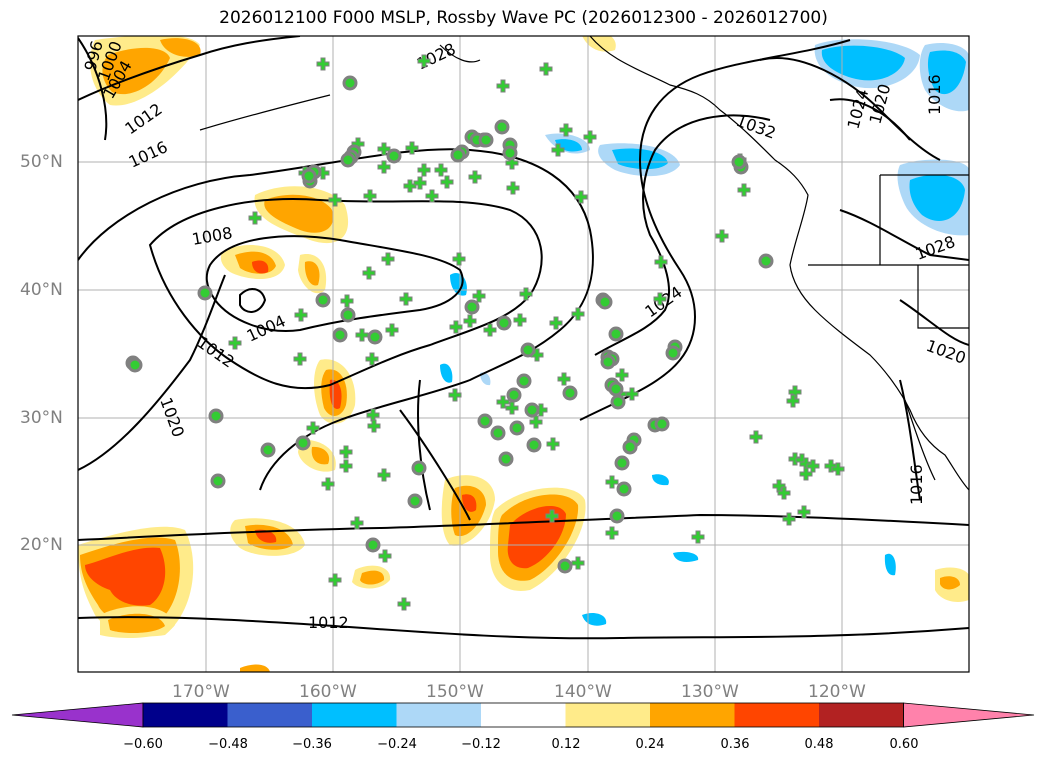 The width and height of the screenshot is (1047, 765). What do you see at coordinates (455, 692) in the screenshot?
I see `lon-label: 150°W` at bounding box center [455, 692].